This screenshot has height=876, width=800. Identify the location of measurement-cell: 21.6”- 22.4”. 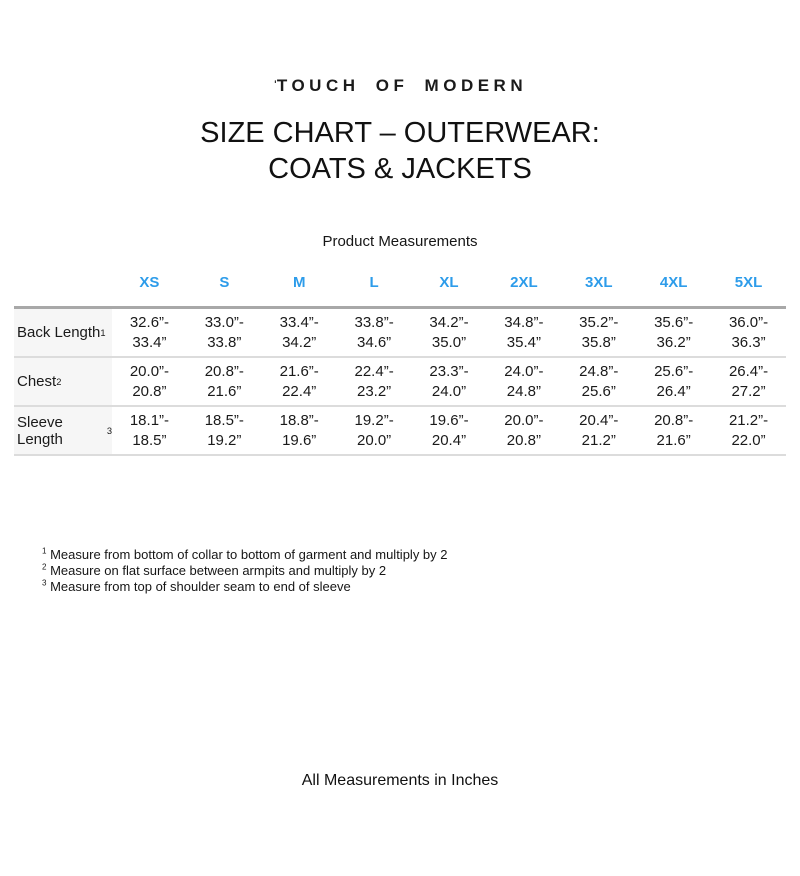
(299, 381).